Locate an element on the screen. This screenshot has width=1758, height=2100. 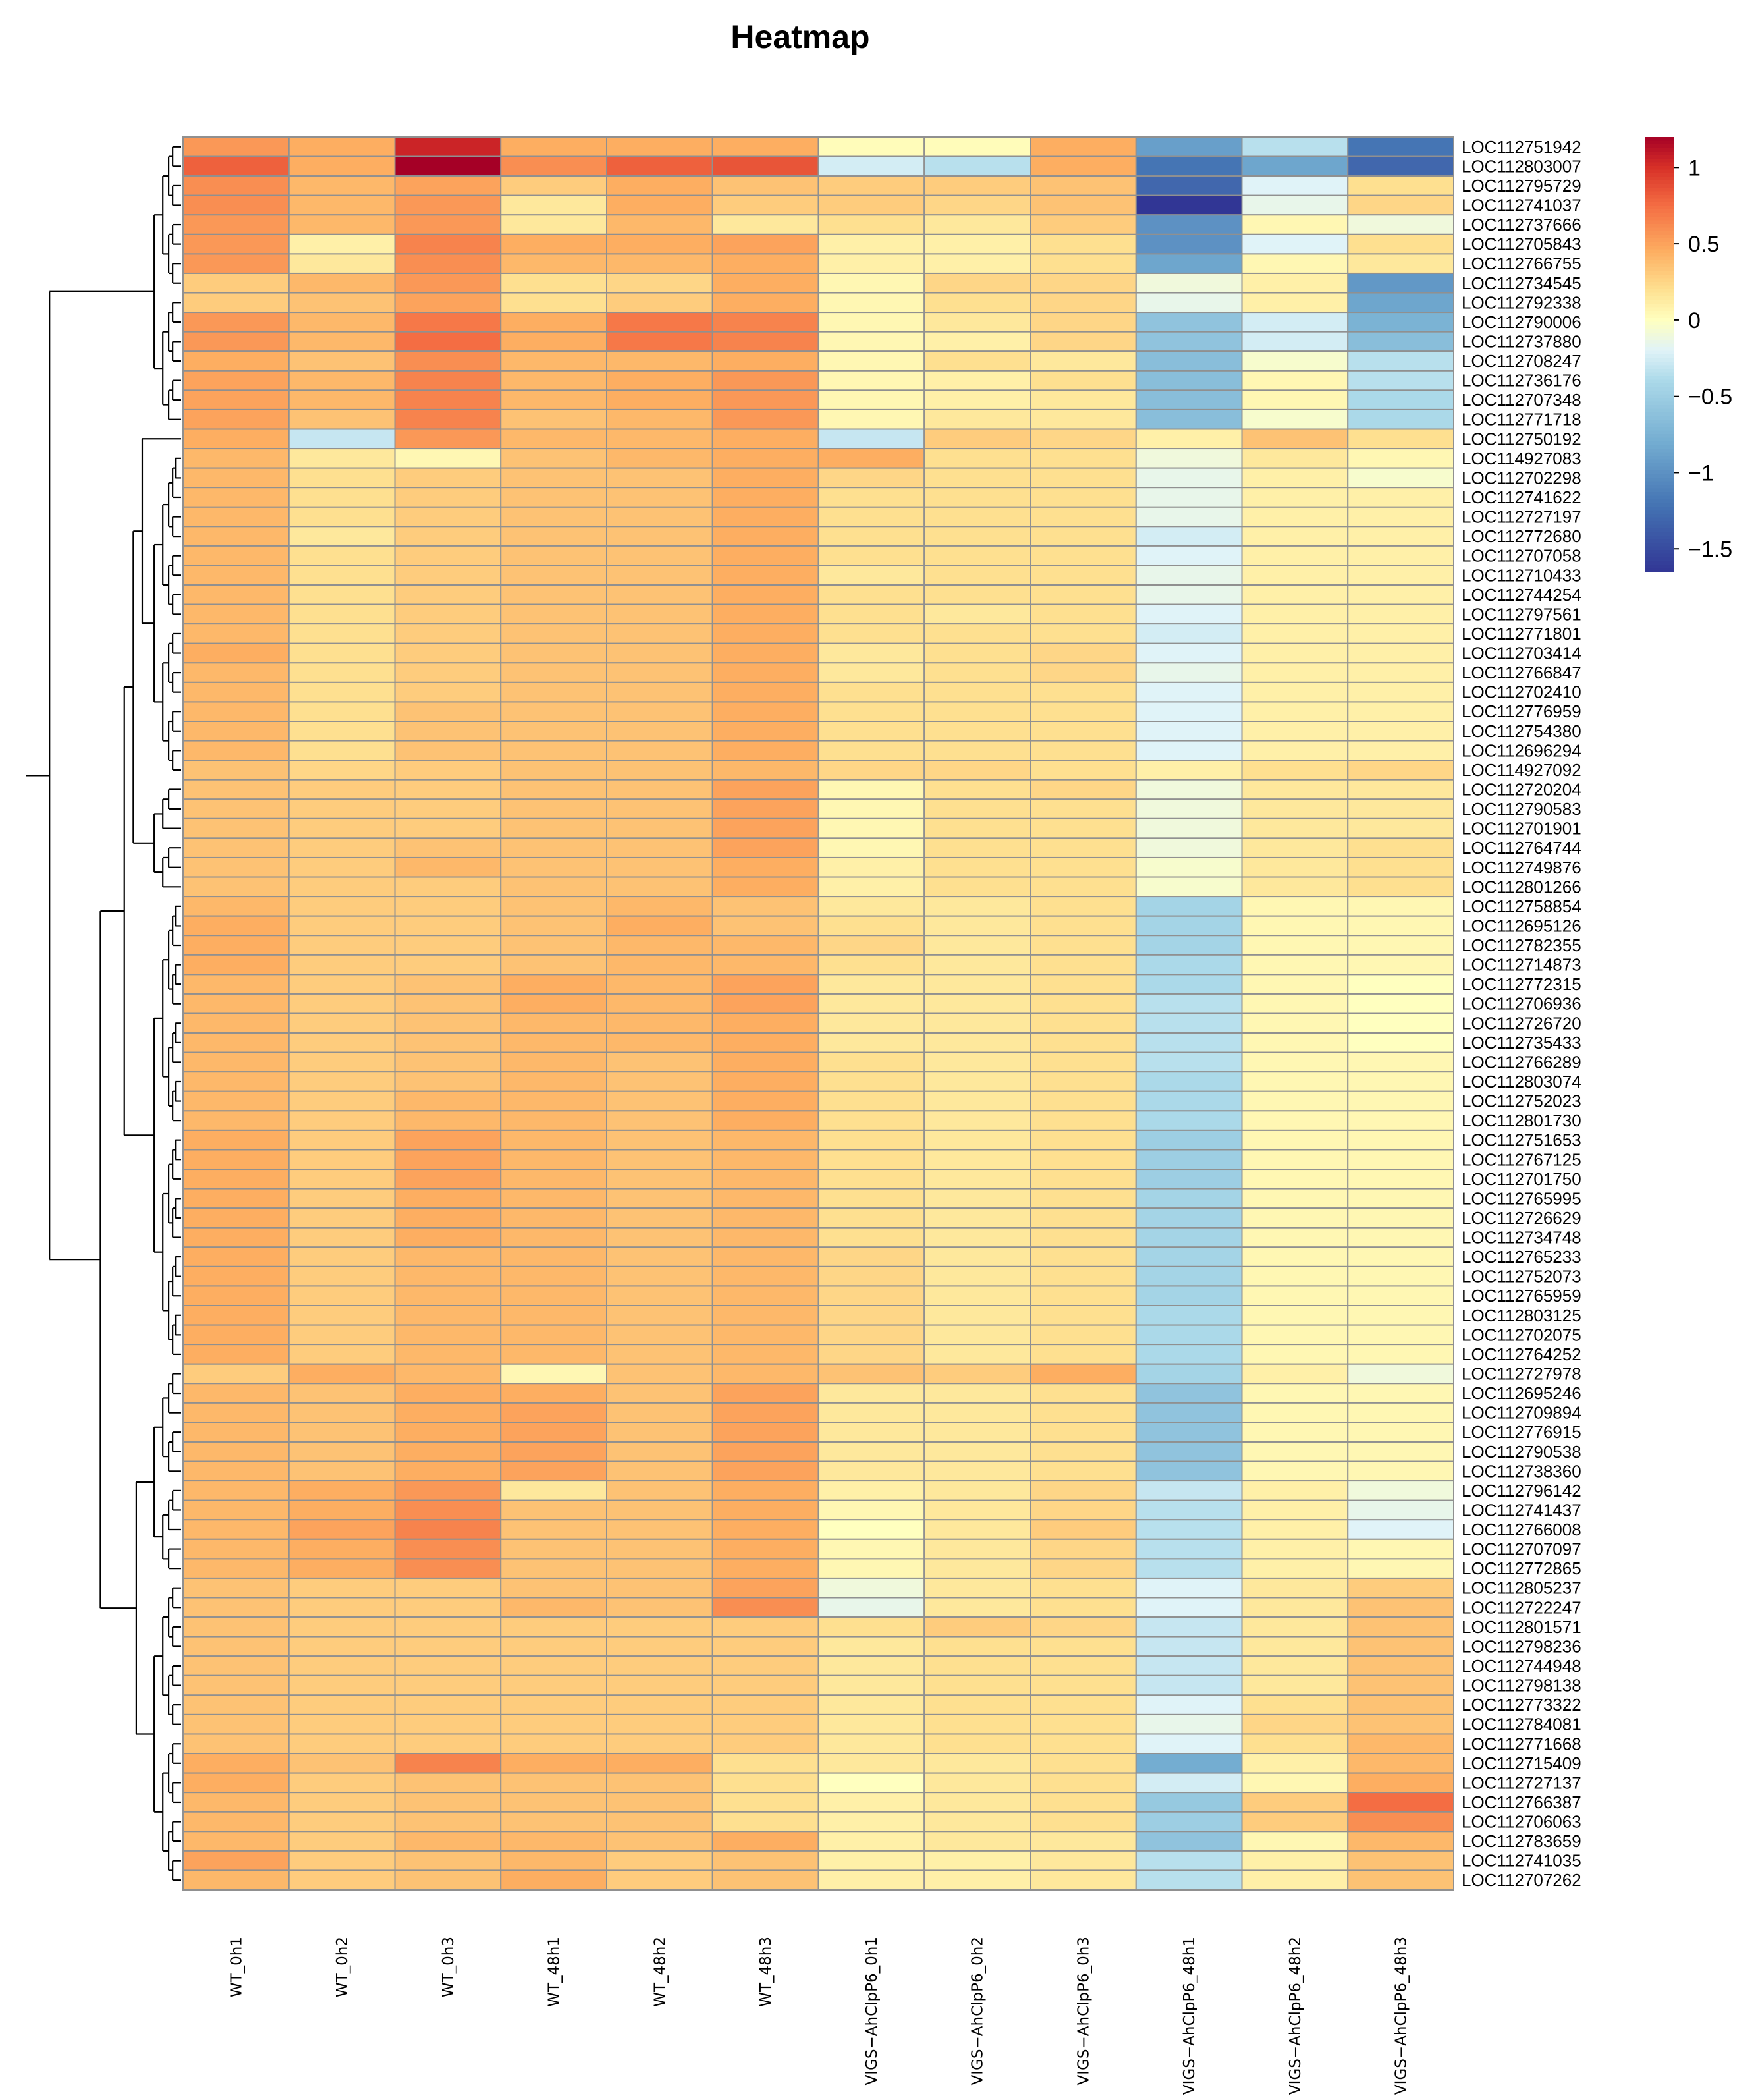
row-label: LOC112798236 is located at coordinates (1521, 1646).